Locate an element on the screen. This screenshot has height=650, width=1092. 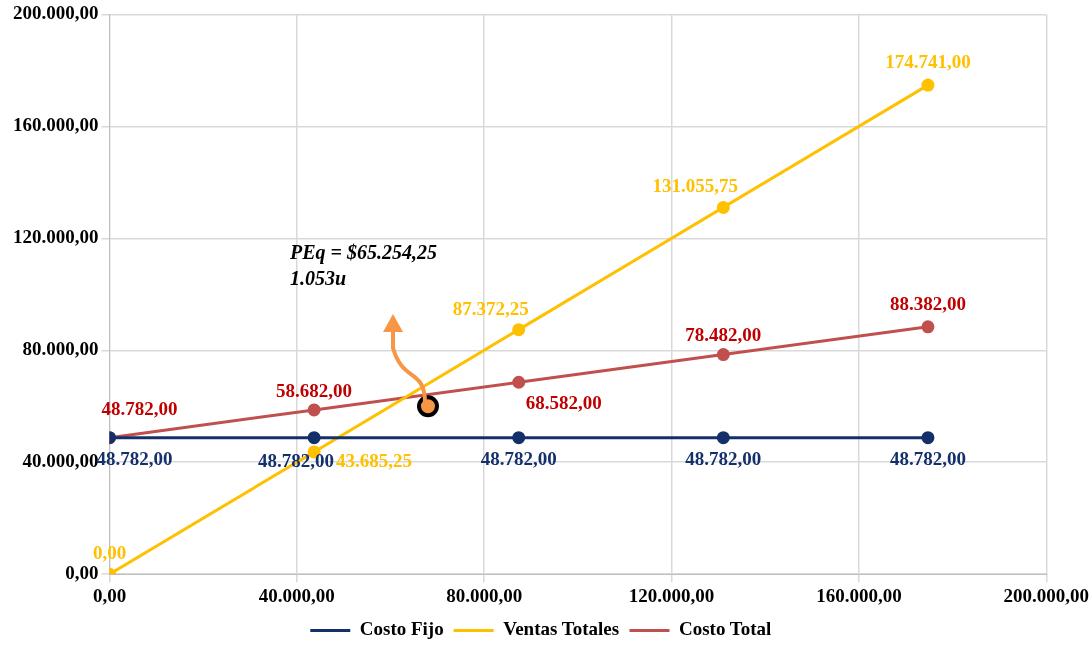
data-label: 43.685,25 is located at coordinates (374, 460).